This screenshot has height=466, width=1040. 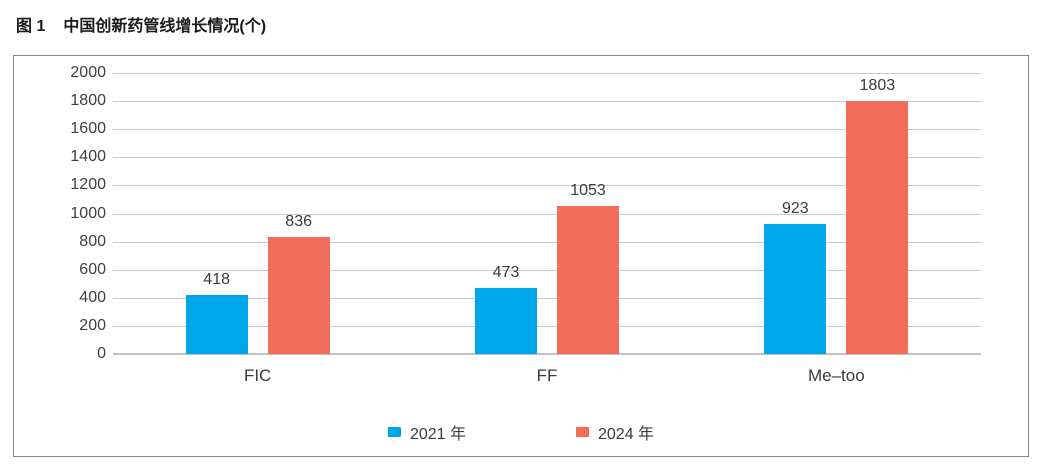 What do you see at coordinates (92, 241) in the screenshot?
I see `y-tick-label-800: 800` at bounding box center [92, 241].